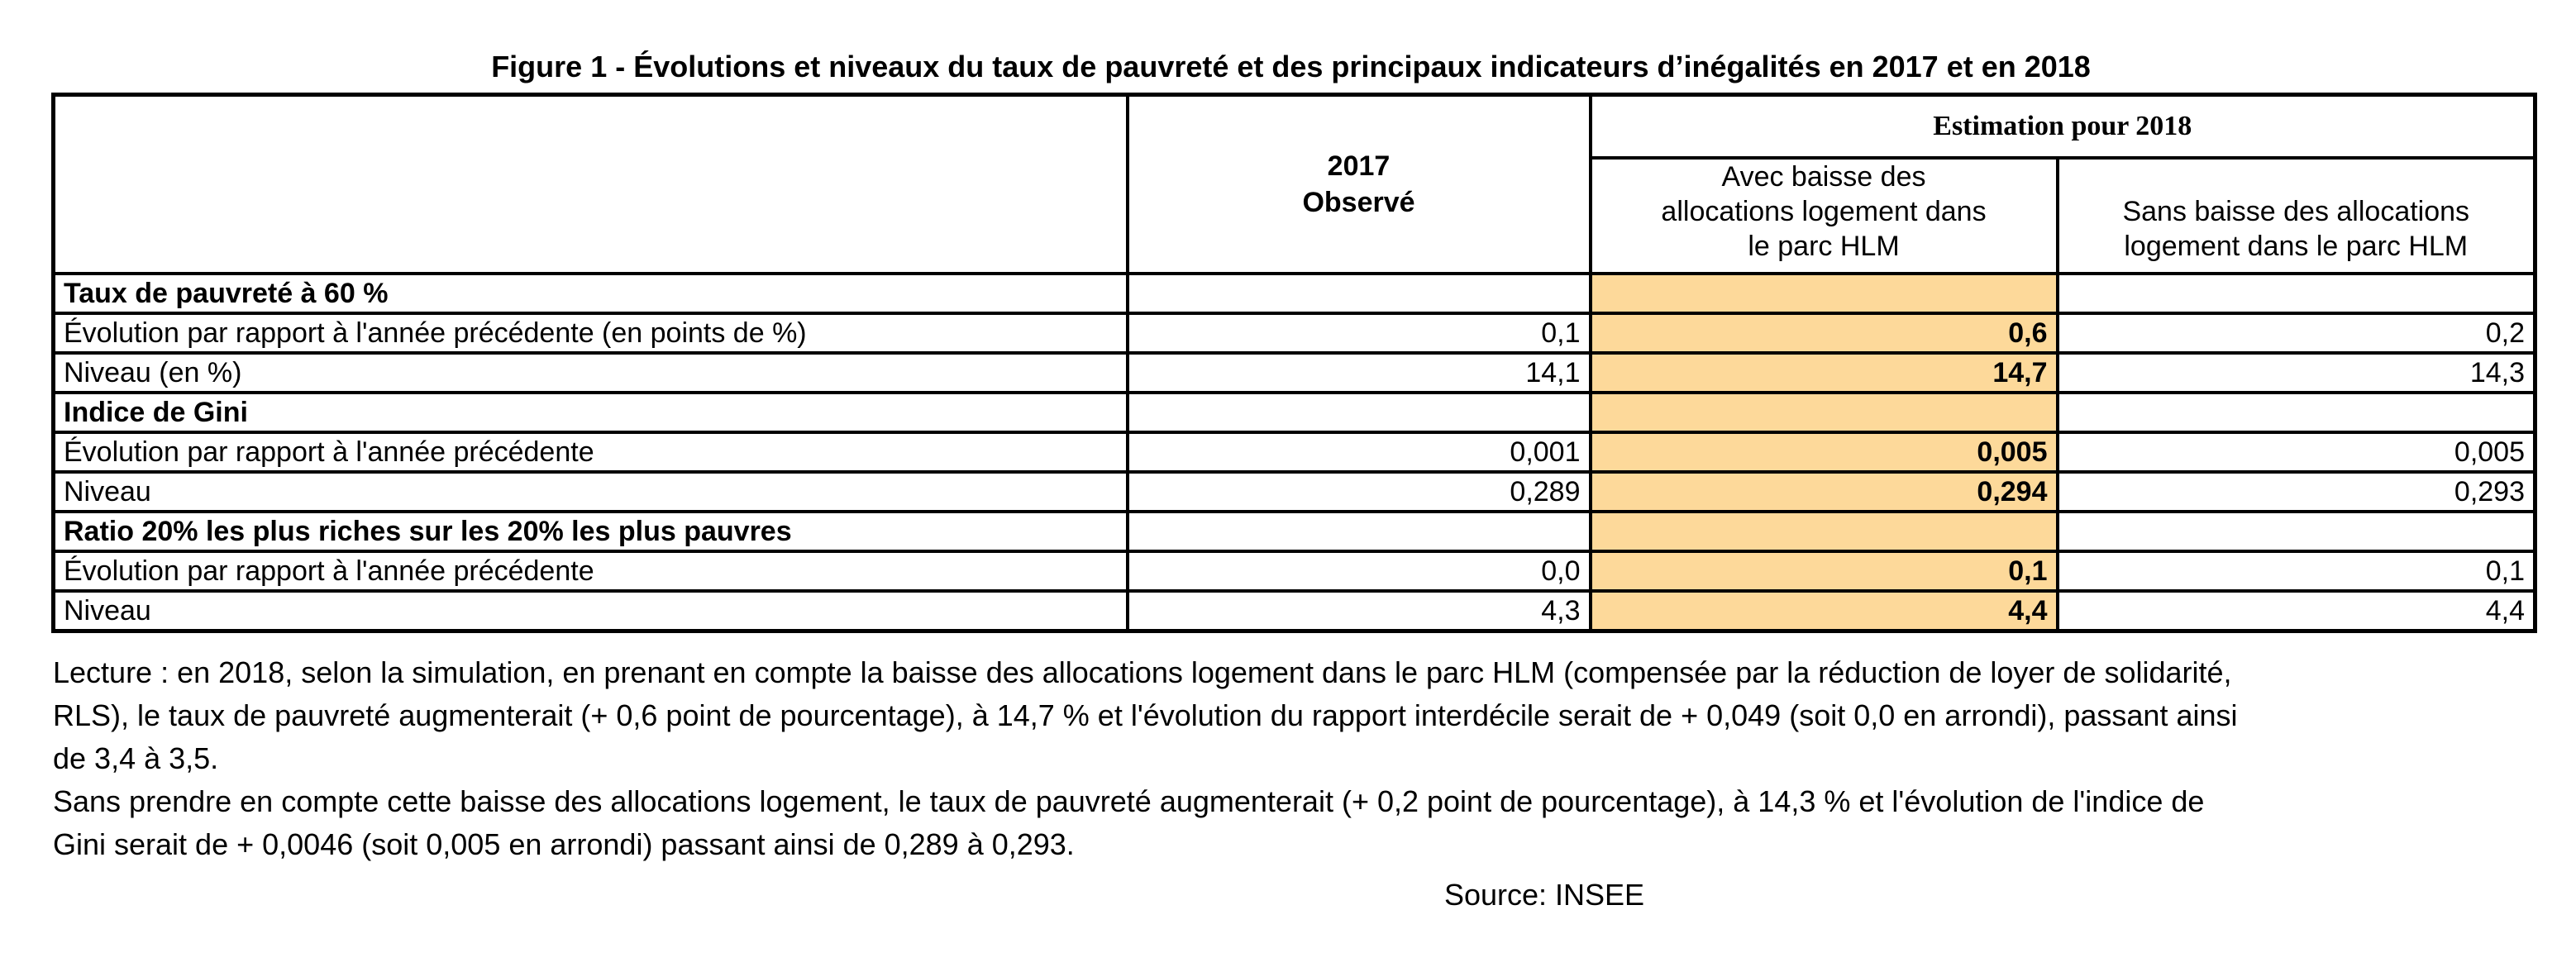 The width and height of the screenshot is (2576, 967). What do you see at coordinates (1823, 452) in the screenshot?
I see `value-avec-cell: 0,005` at bounding box center [1823, 452].